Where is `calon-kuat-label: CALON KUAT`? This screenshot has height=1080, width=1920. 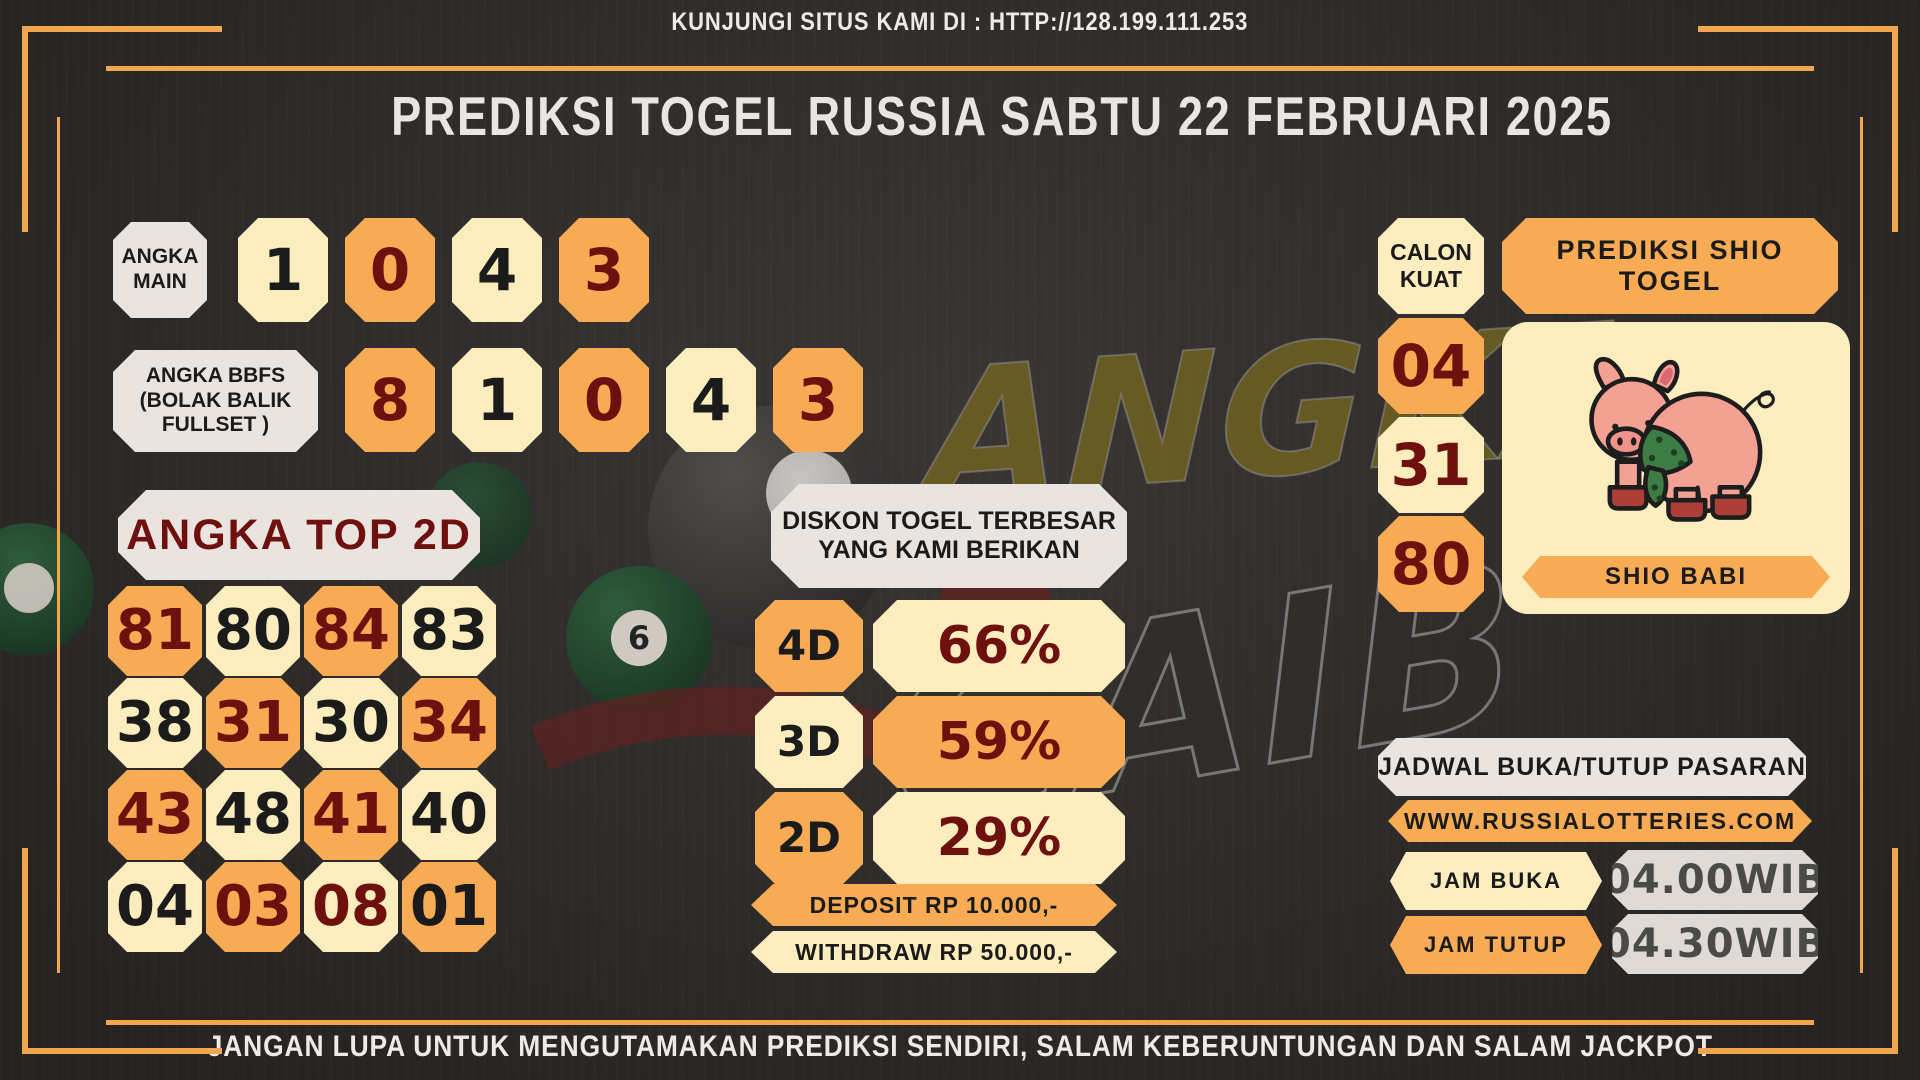
calon-kuat-label: CALON KUAT is located at coordinates (1431, 266).